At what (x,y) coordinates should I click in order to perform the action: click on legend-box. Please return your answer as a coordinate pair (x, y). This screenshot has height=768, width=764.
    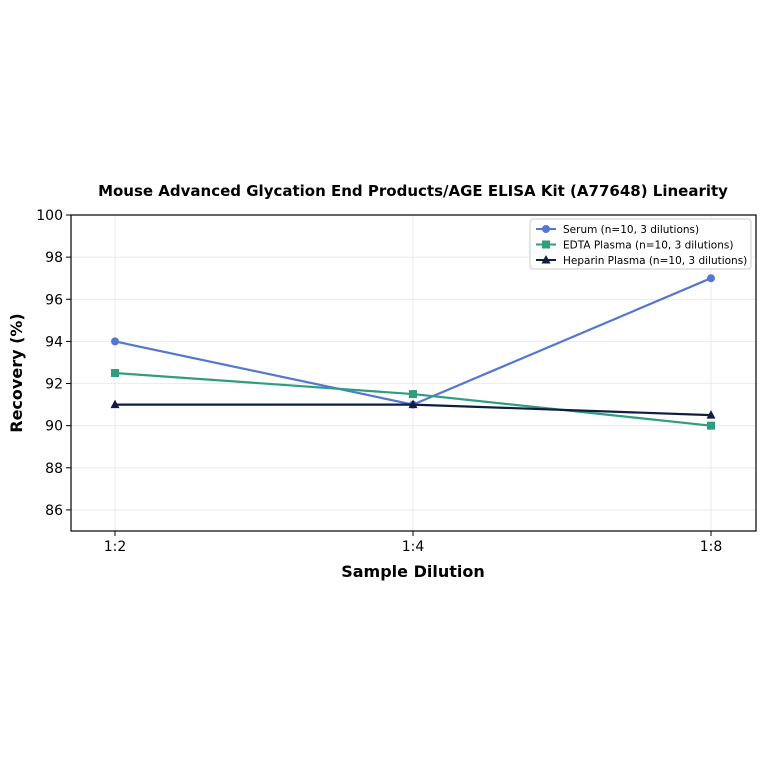
    Looking at the image, I should click on (640, 244).